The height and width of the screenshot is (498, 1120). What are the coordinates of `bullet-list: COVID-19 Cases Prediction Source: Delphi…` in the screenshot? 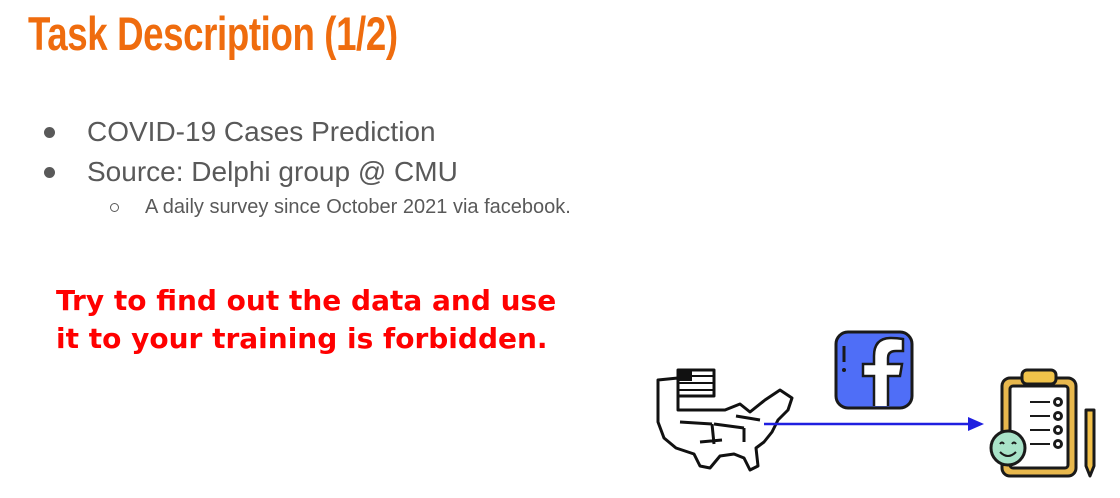 It's located at (305, 167).